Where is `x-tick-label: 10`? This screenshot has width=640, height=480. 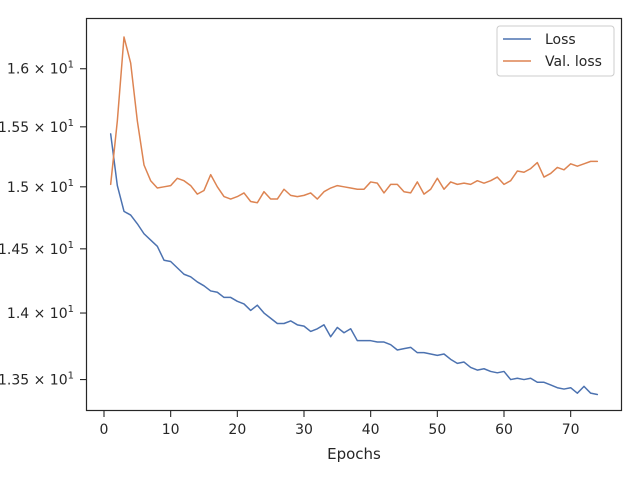 x-tick-label: 10 is located at coordinates (171, 430).